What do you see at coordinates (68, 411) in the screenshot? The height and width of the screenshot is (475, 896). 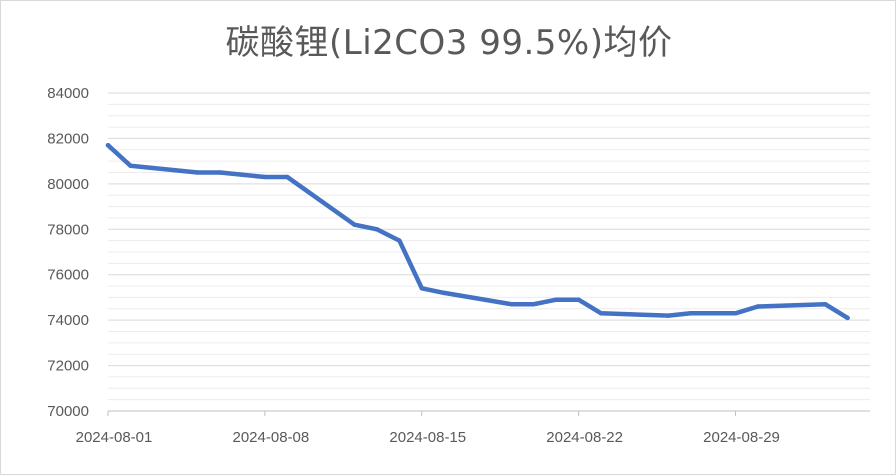 I see `y-tick-label: 70000` at bounding box center [68, 411].